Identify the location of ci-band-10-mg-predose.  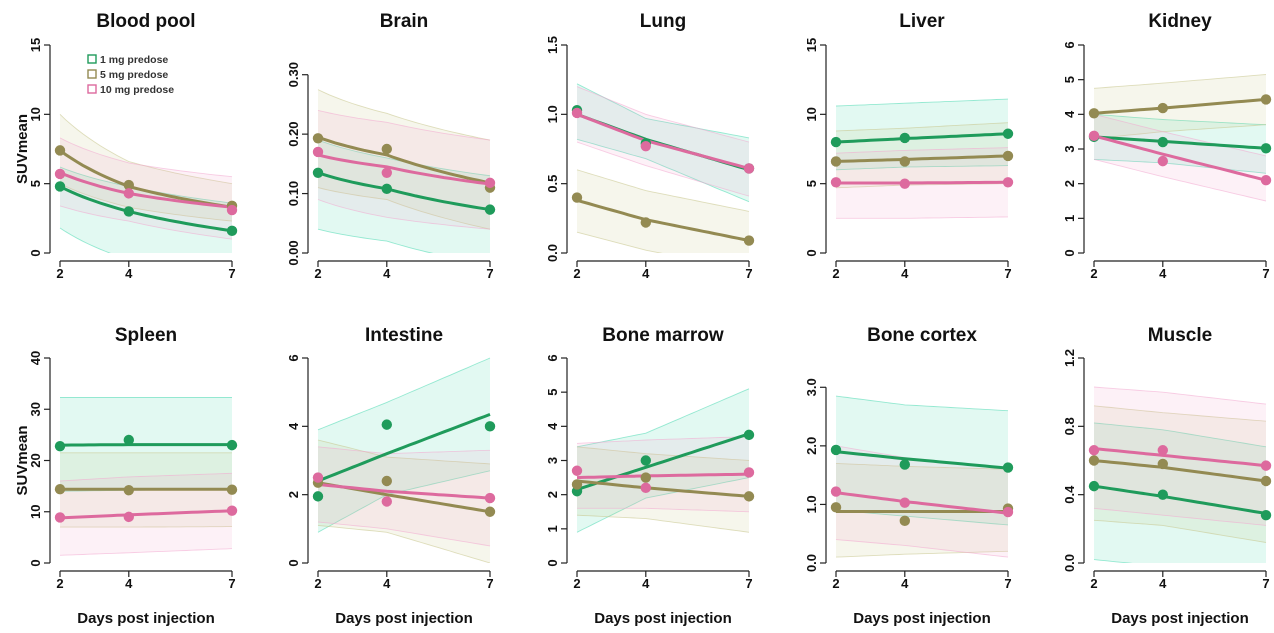
(146, 188).